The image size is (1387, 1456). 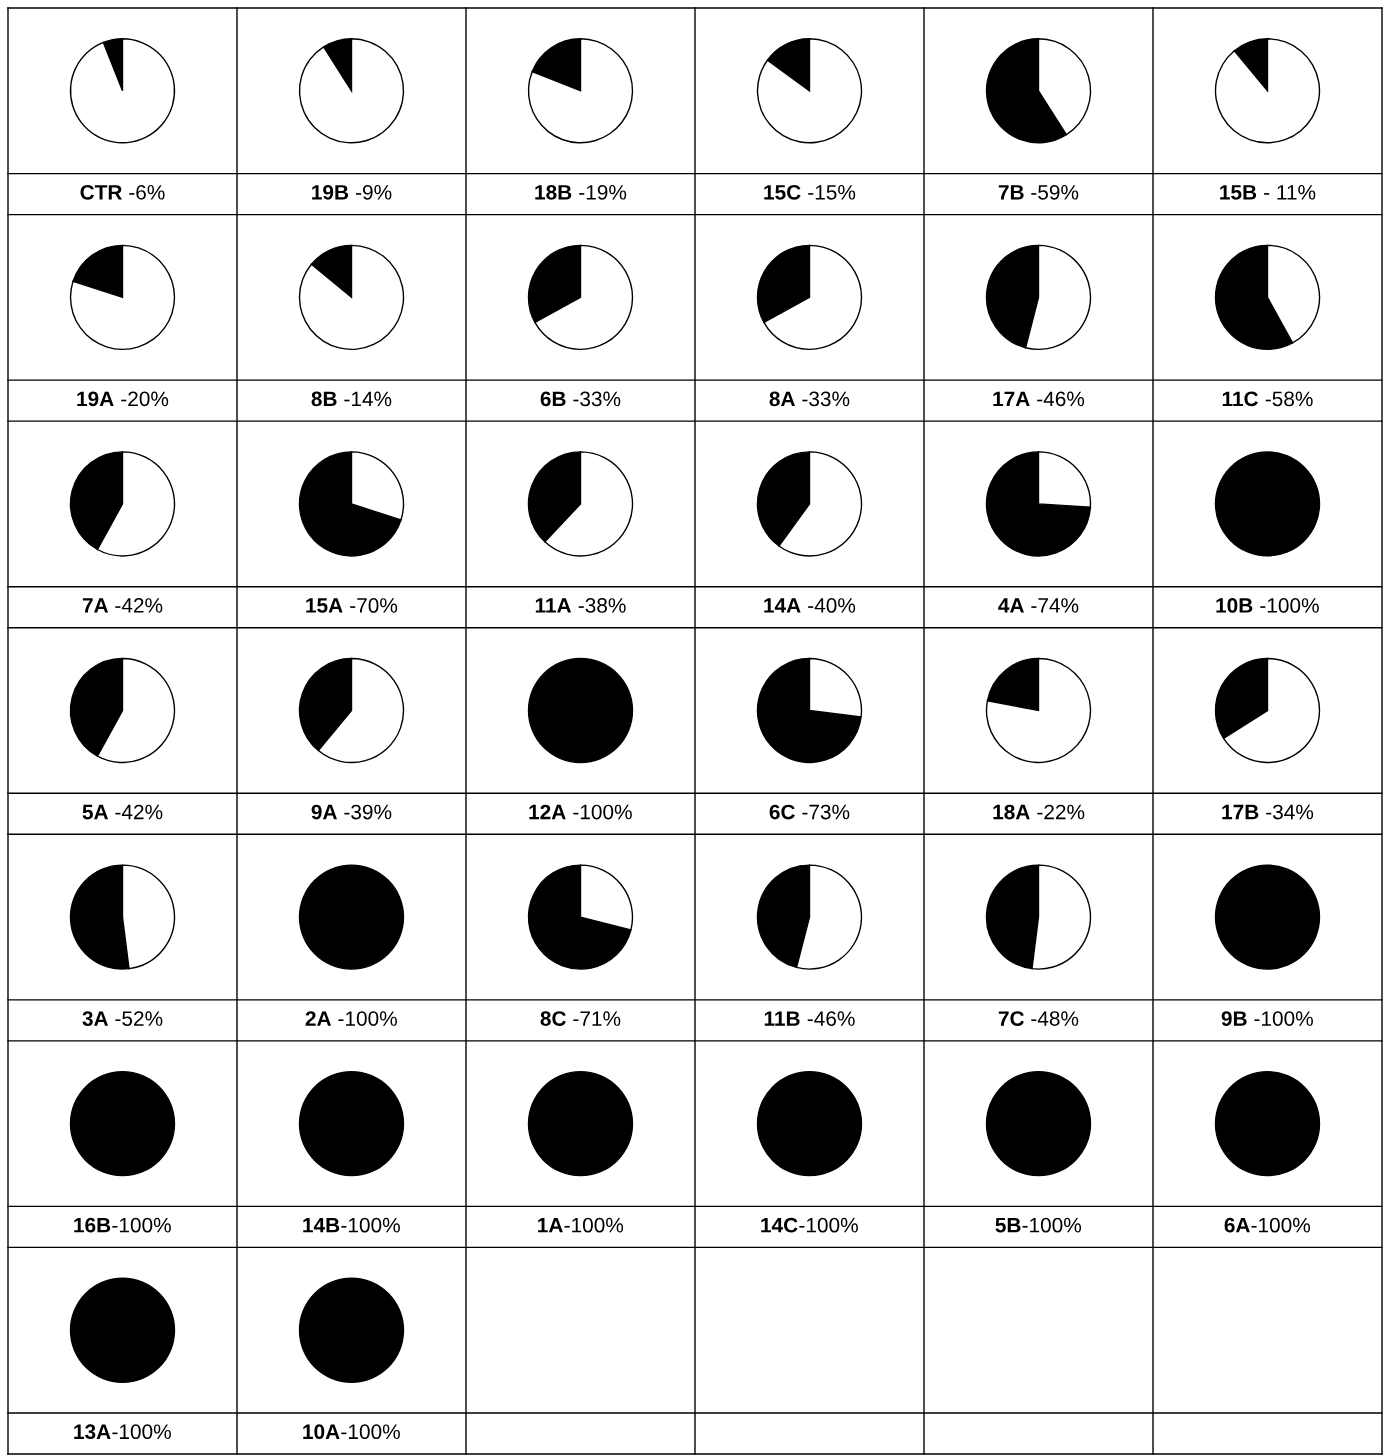 What do you see at coordinates (368, 399) in the screenshot?
I see `text: -14%` at bounding box center [368, 399].